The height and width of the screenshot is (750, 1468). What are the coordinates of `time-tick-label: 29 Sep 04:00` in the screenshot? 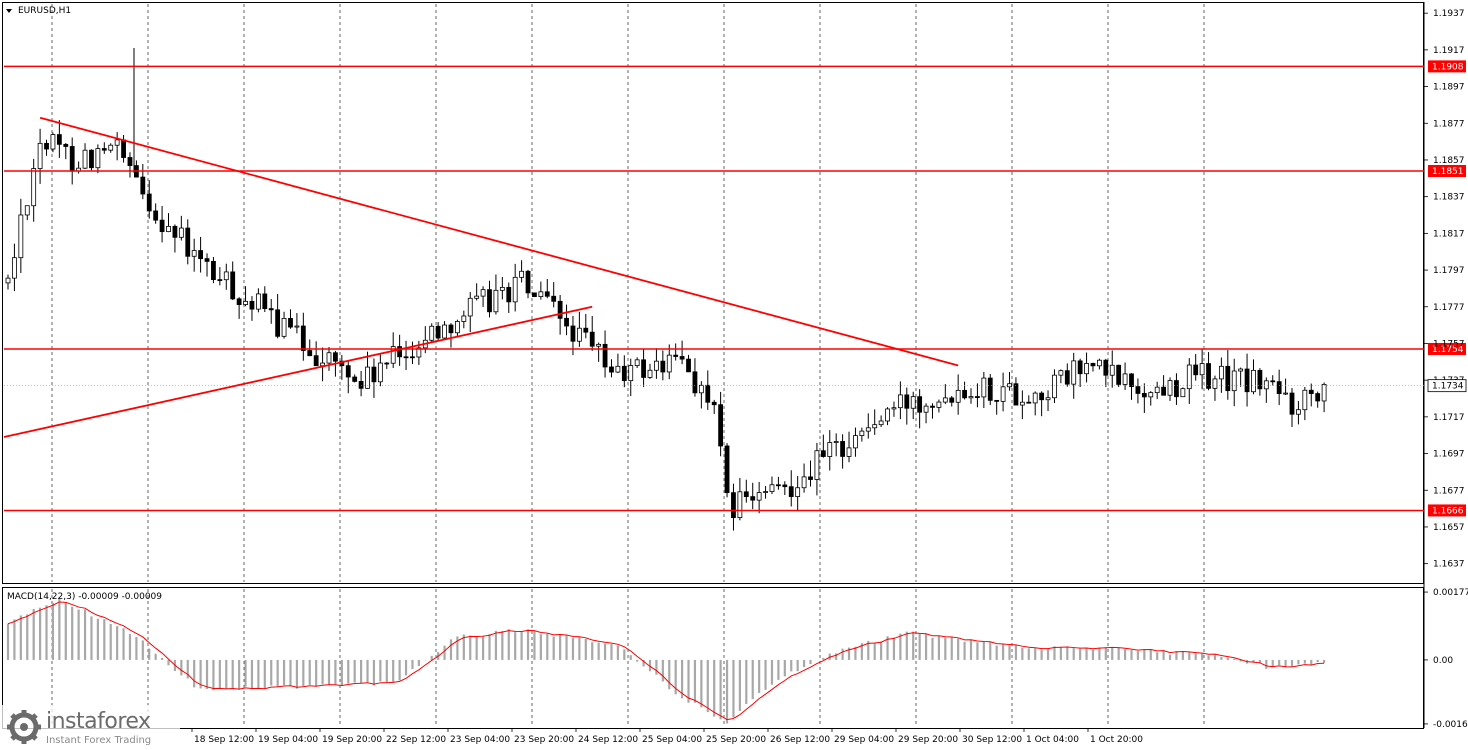 It's located at (864, 740).